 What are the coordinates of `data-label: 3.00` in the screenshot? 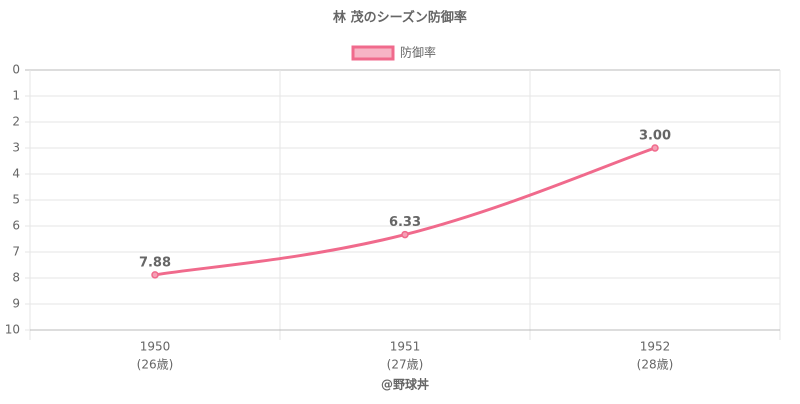 It's located at (655, 136).